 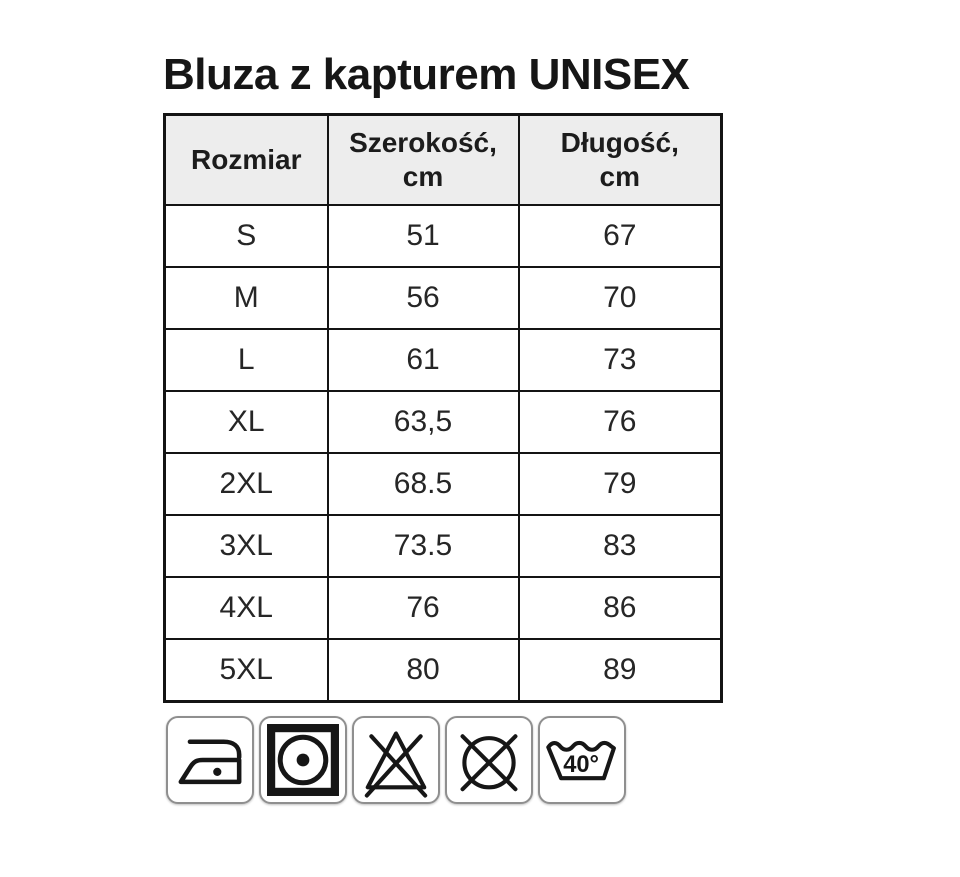 I want to click on care-box-iron, so click(x=210, y=760).